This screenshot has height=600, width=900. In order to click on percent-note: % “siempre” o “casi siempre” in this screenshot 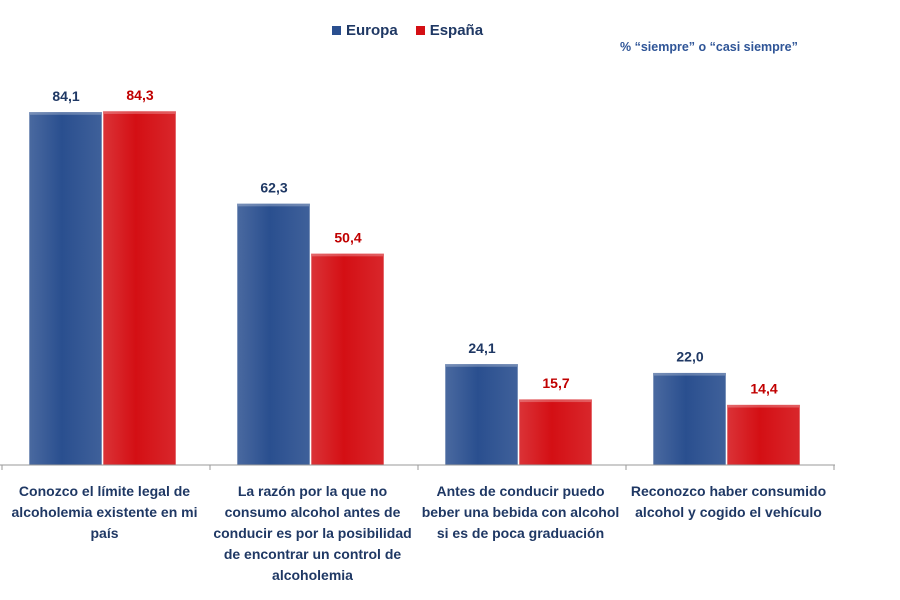, I will do `click(709, 47)`.